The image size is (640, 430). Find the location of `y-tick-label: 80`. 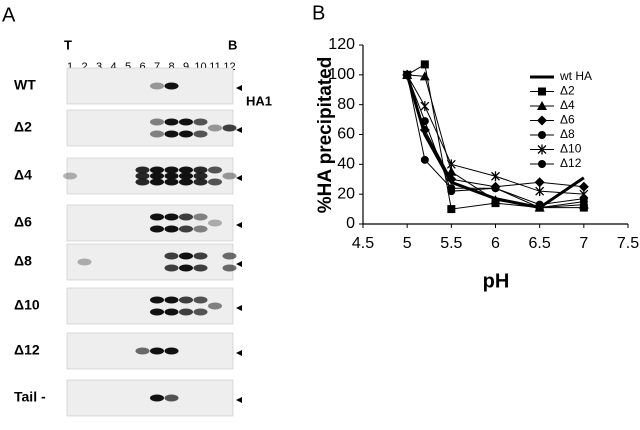

y-tick-label: 80 is located at coordinates (346, 104).